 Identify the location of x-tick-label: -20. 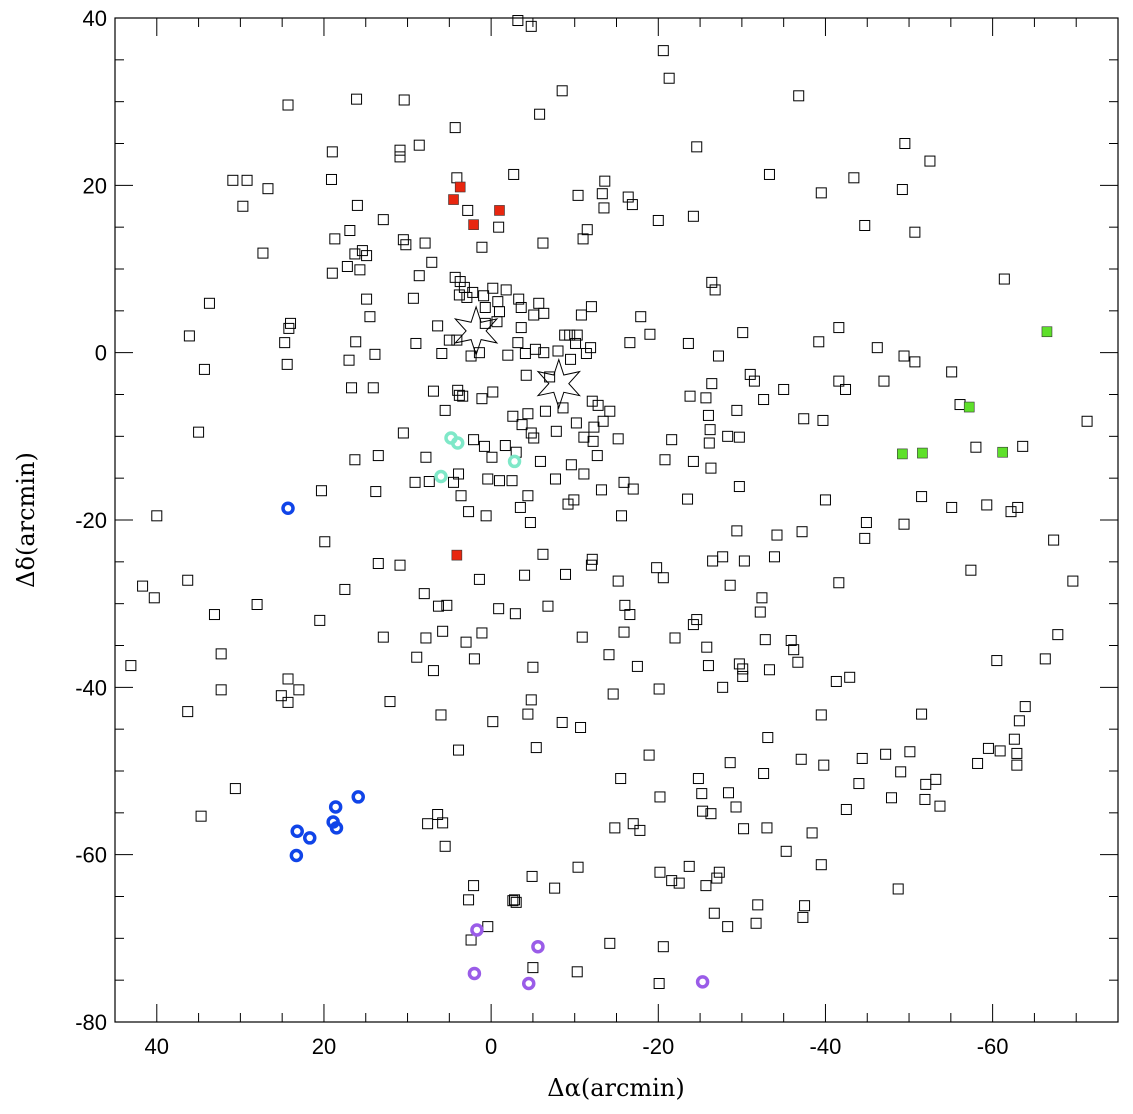
(658, 1046).